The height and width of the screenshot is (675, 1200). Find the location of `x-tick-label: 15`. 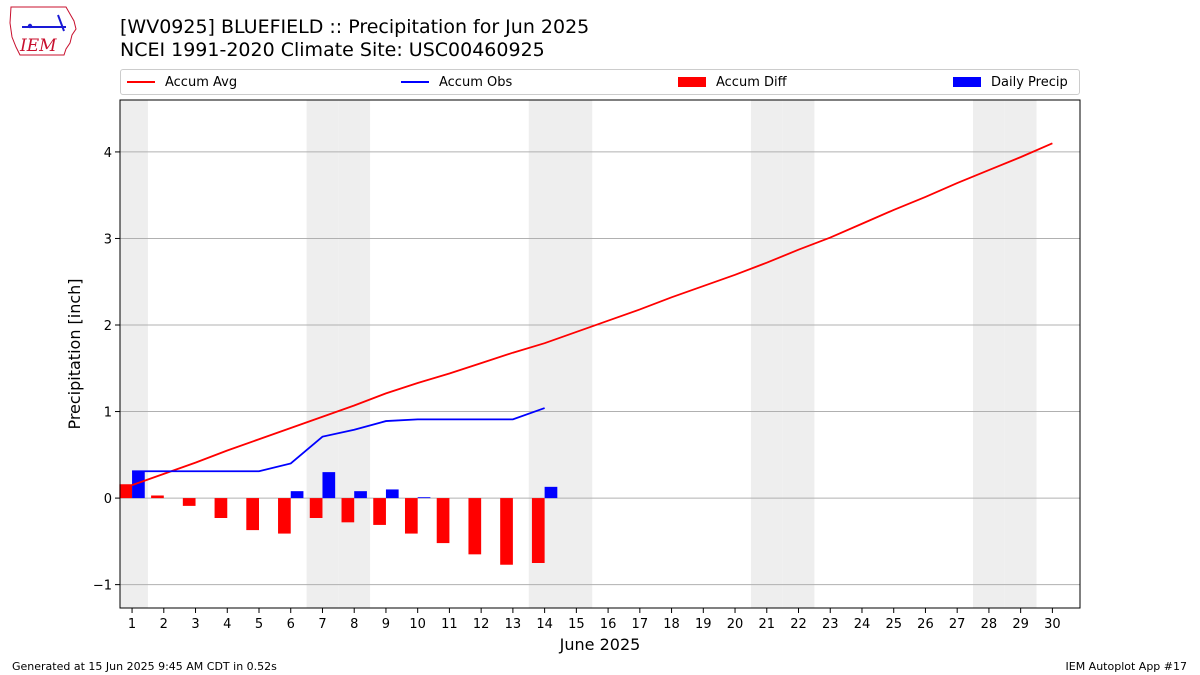

x-tick-label: 15 is located at coordinates (576, 624).